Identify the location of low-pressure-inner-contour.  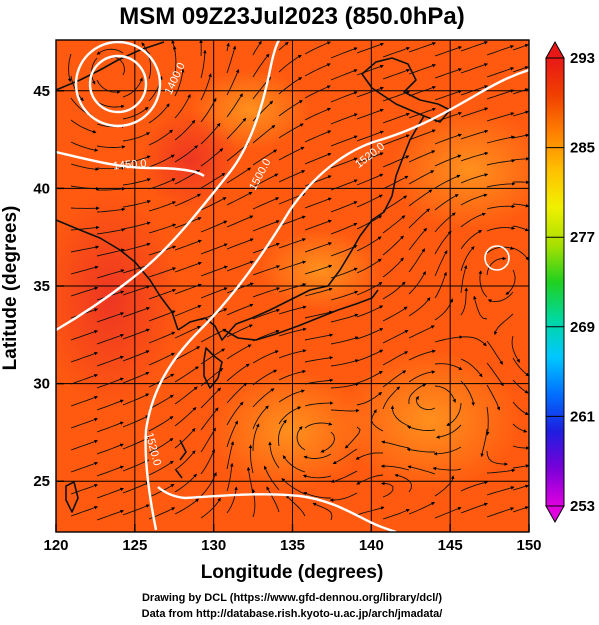
(118, 84).